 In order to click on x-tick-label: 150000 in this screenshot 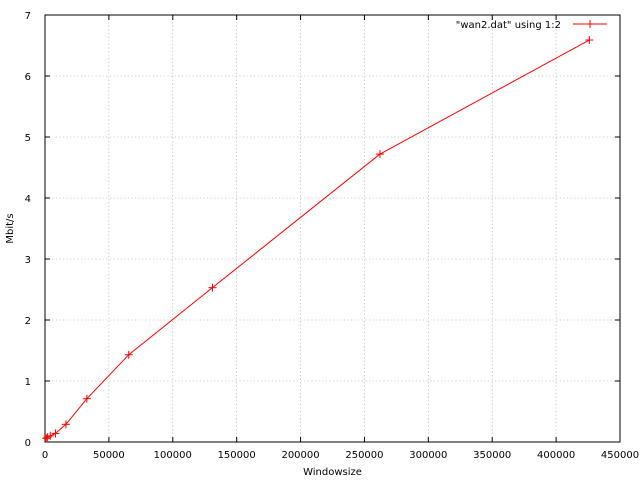, I will do `click(237, 455)`.